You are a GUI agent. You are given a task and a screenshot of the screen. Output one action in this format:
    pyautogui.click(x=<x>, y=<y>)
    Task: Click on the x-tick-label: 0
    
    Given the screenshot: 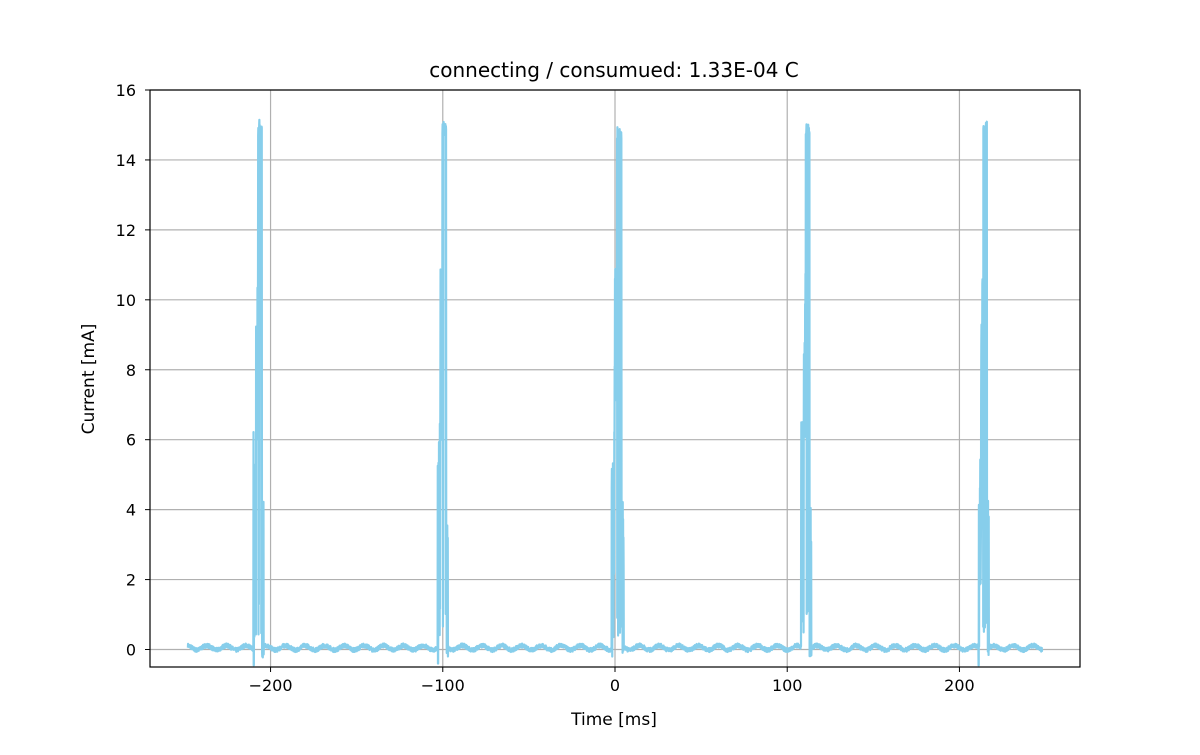 What is the action you would take?
    pyautogui.click(x=615, y=685)
    